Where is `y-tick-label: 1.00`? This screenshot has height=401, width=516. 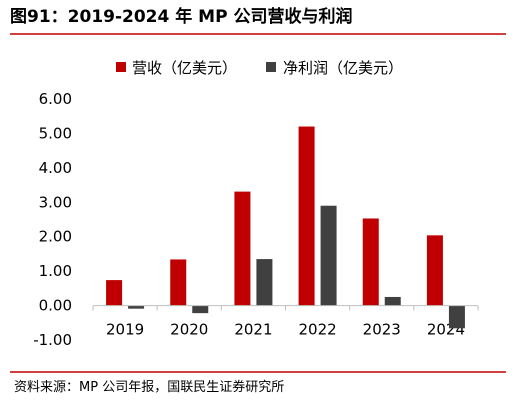
y-tick-label: 1.00 is located at coordinates (55, 271).